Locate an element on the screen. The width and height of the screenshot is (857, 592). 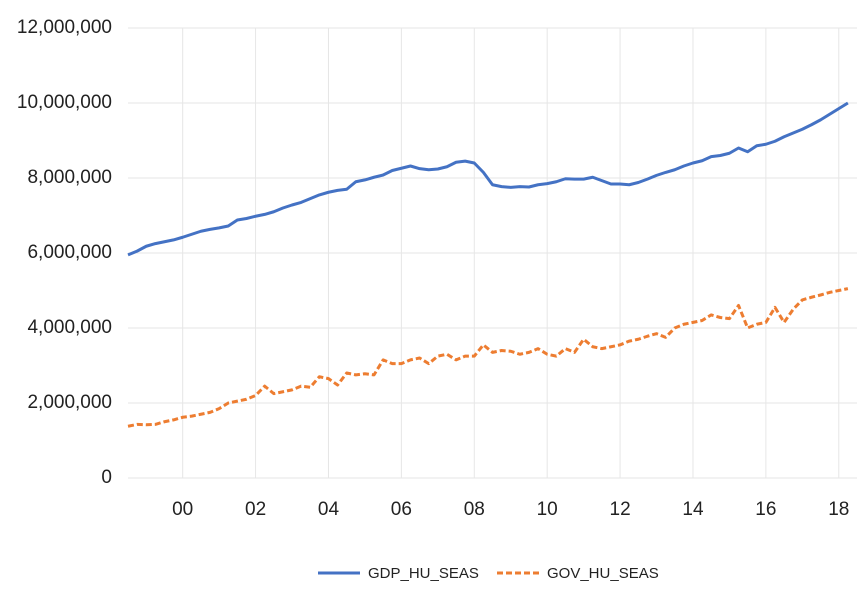
x-tick-label: 18 is located at coordinates (838, 509).